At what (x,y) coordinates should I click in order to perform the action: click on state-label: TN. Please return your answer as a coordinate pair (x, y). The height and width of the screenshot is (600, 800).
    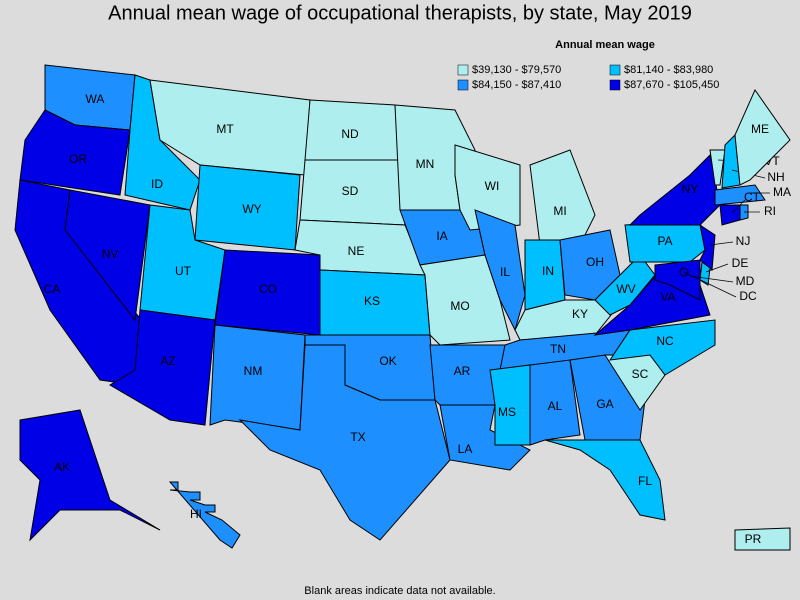
    Looking at the image, I should click on (558, 349).